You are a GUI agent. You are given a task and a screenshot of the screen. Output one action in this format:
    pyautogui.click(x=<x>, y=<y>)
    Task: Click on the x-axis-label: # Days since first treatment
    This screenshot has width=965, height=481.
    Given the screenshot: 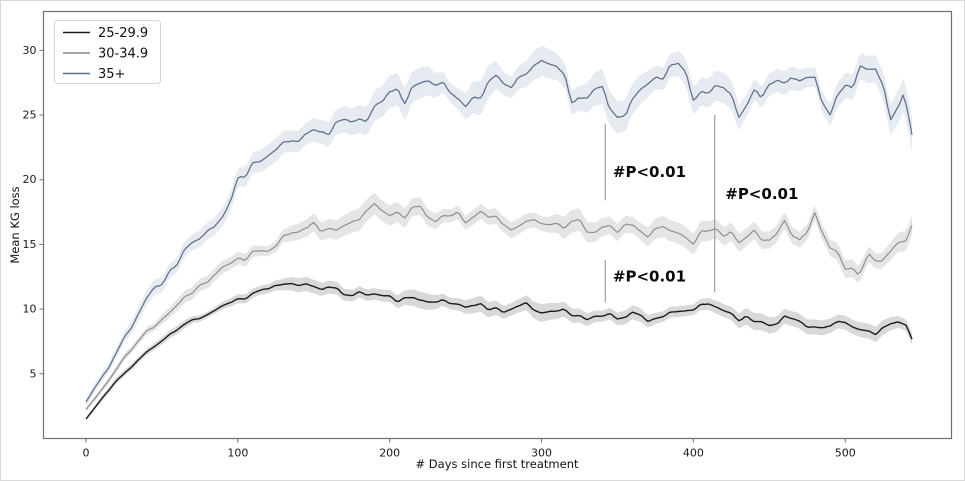 What is the action you would take?
    pyautogui.click(x=497, y=464)
    